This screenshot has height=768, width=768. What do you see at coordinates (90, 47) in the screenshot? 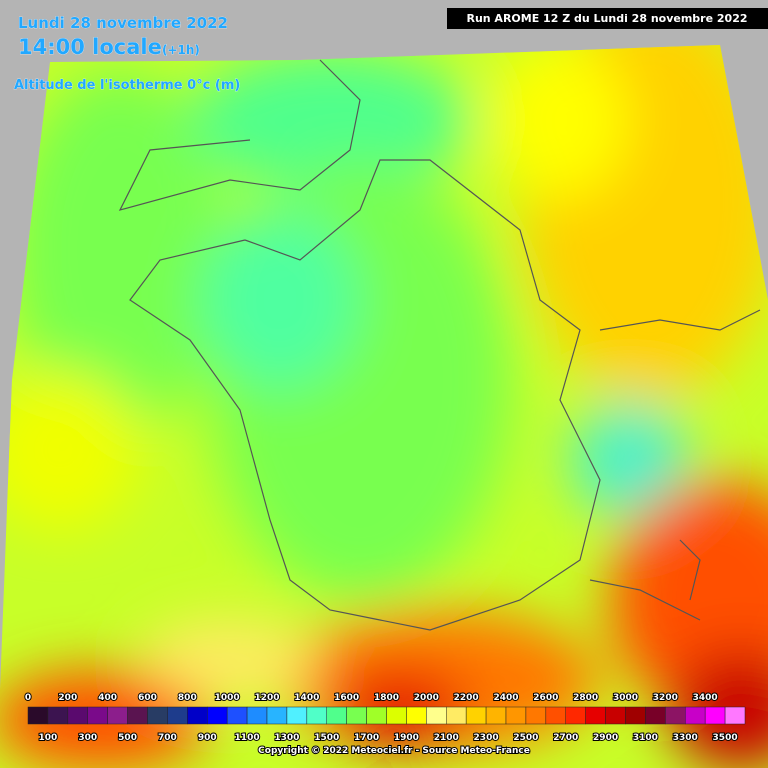
I see `time: 14:00 locale` at bounding box center [90, 47].